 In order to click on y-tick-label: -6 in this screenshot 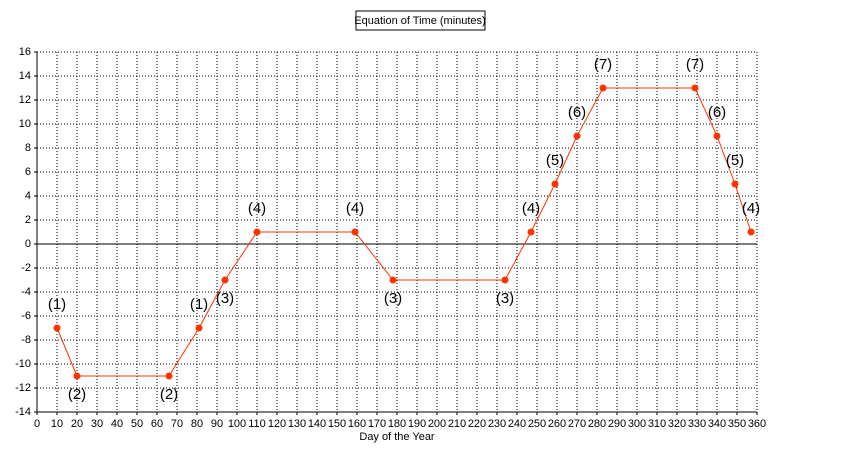, I will do `click(26, 316)`.